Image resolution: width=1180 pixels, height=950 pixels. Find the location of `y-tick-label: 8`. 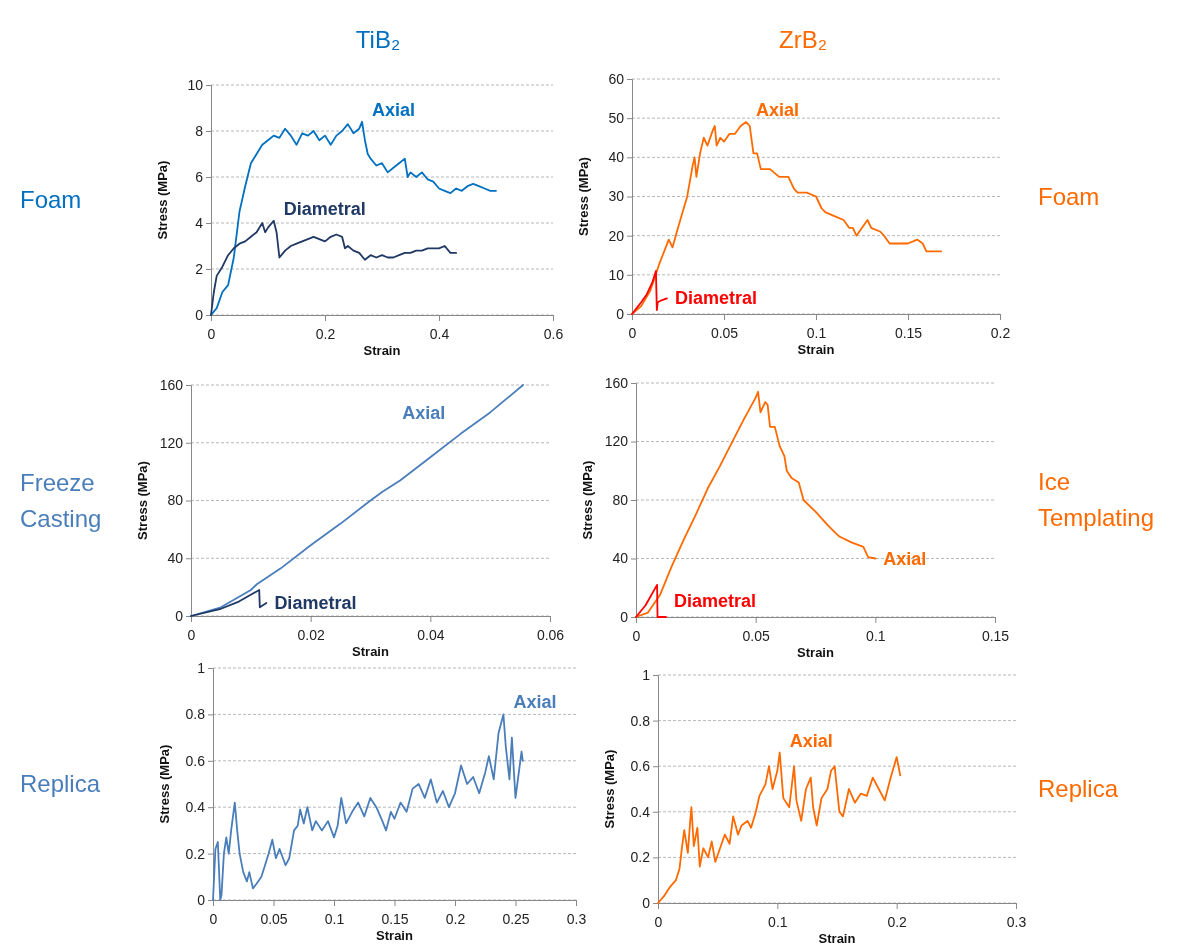

y-tick-label: 8 is located at coordinates (199, 130).